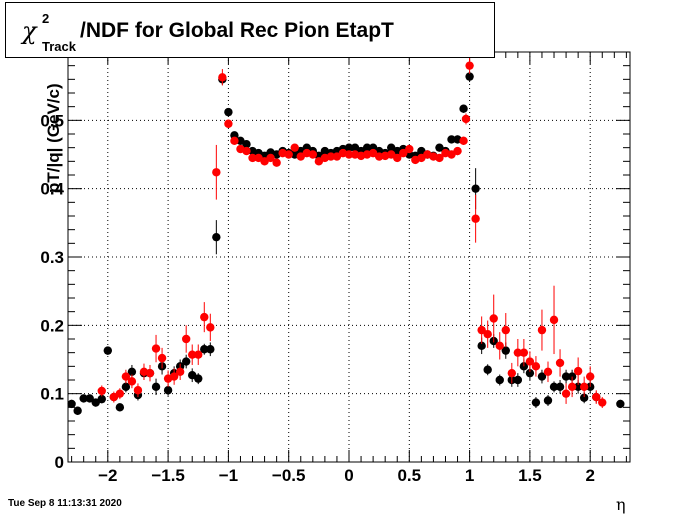 This screenshot has width=700, height=514. What do you see at coordinates (530, 475) in the screenshot?
I see `x-tick-label: 1.5` at bounding box center [530, 475].